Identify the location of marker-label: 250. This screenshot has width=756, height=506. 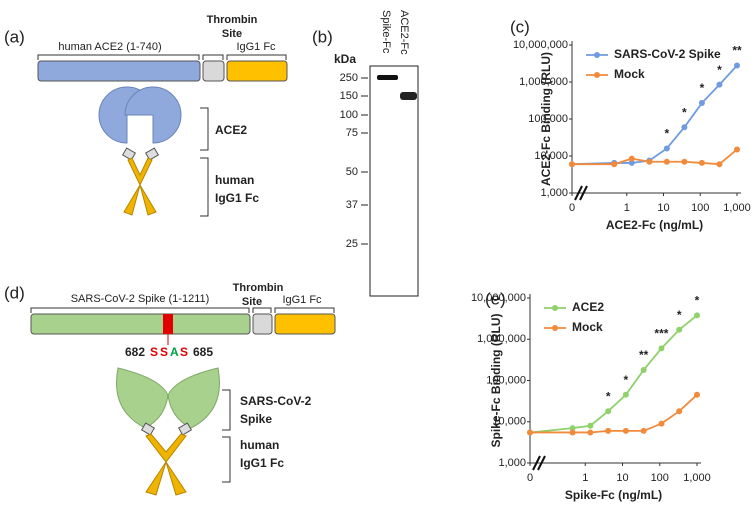
(349, 78).